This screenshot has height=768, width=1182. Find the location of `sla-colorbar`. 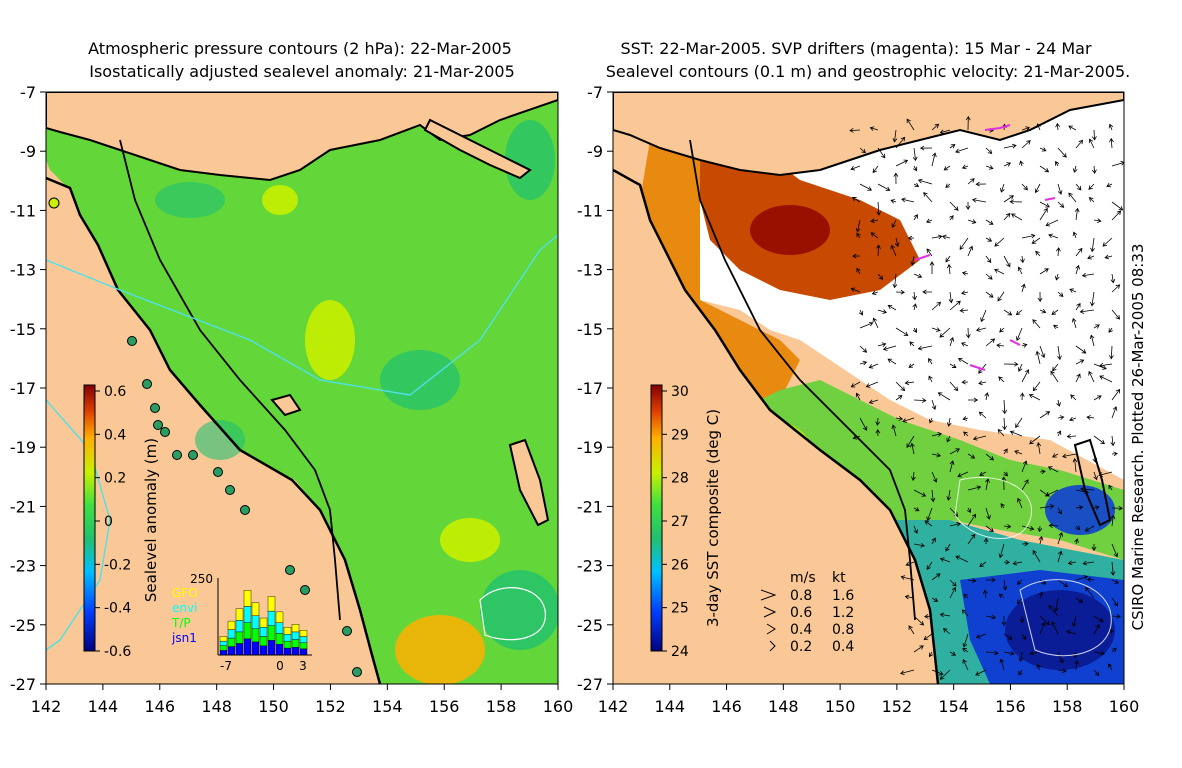

sla-colorbar is located at coordinates (89, 518).